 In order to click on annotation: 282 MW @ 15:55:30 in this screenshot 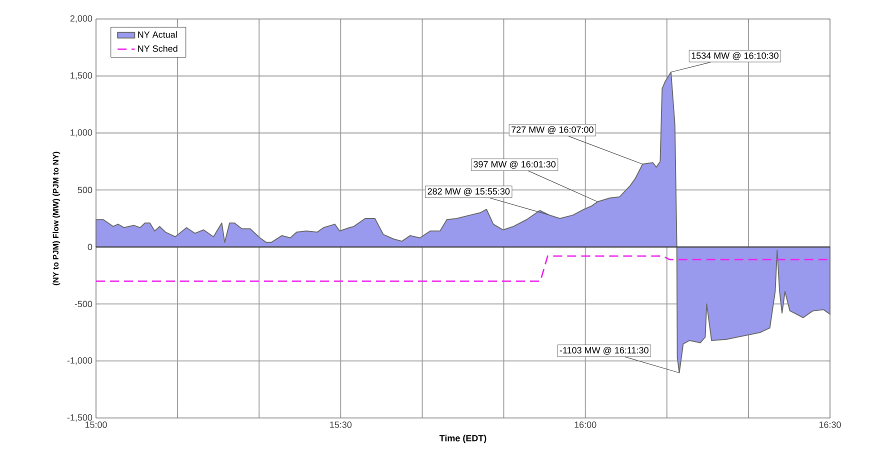, I will do `click(469, 192)`.